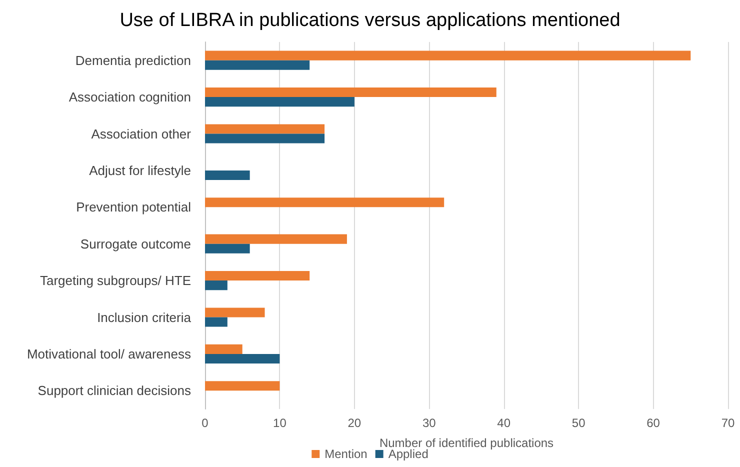 This screenshot has width=740, height=467. Describe the element at coordinates (466, 443) in the screenshot. I see `x-axis-title: Number of identified publications` at that location.